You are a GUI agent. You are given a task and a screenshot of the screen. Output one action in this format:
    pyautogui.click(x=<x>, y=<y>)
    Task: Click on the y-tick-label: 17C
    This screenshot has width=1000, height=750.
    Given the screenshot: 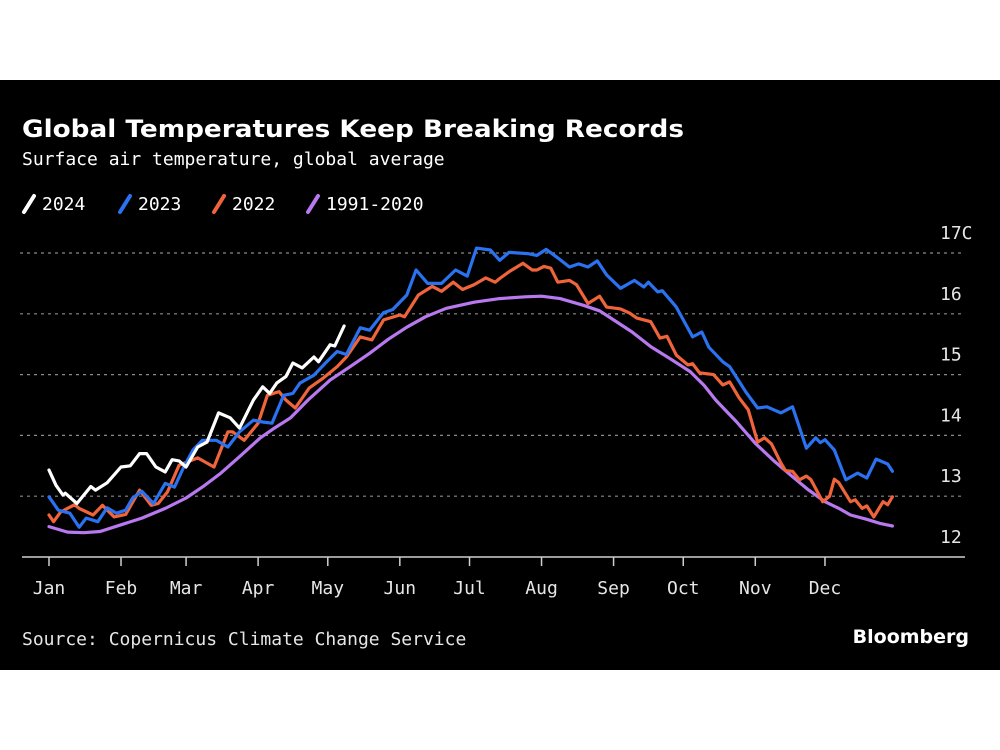 What is the action you would take?
    pyautogui.click(x=956, y=233)
    